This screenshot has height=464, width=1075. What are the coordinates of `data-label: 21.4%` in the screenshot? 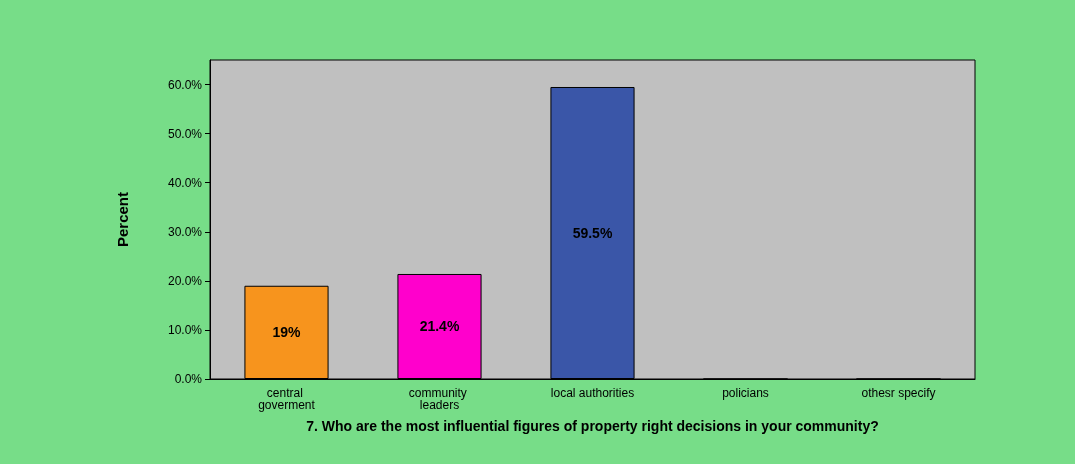 It's located at (439, 326).